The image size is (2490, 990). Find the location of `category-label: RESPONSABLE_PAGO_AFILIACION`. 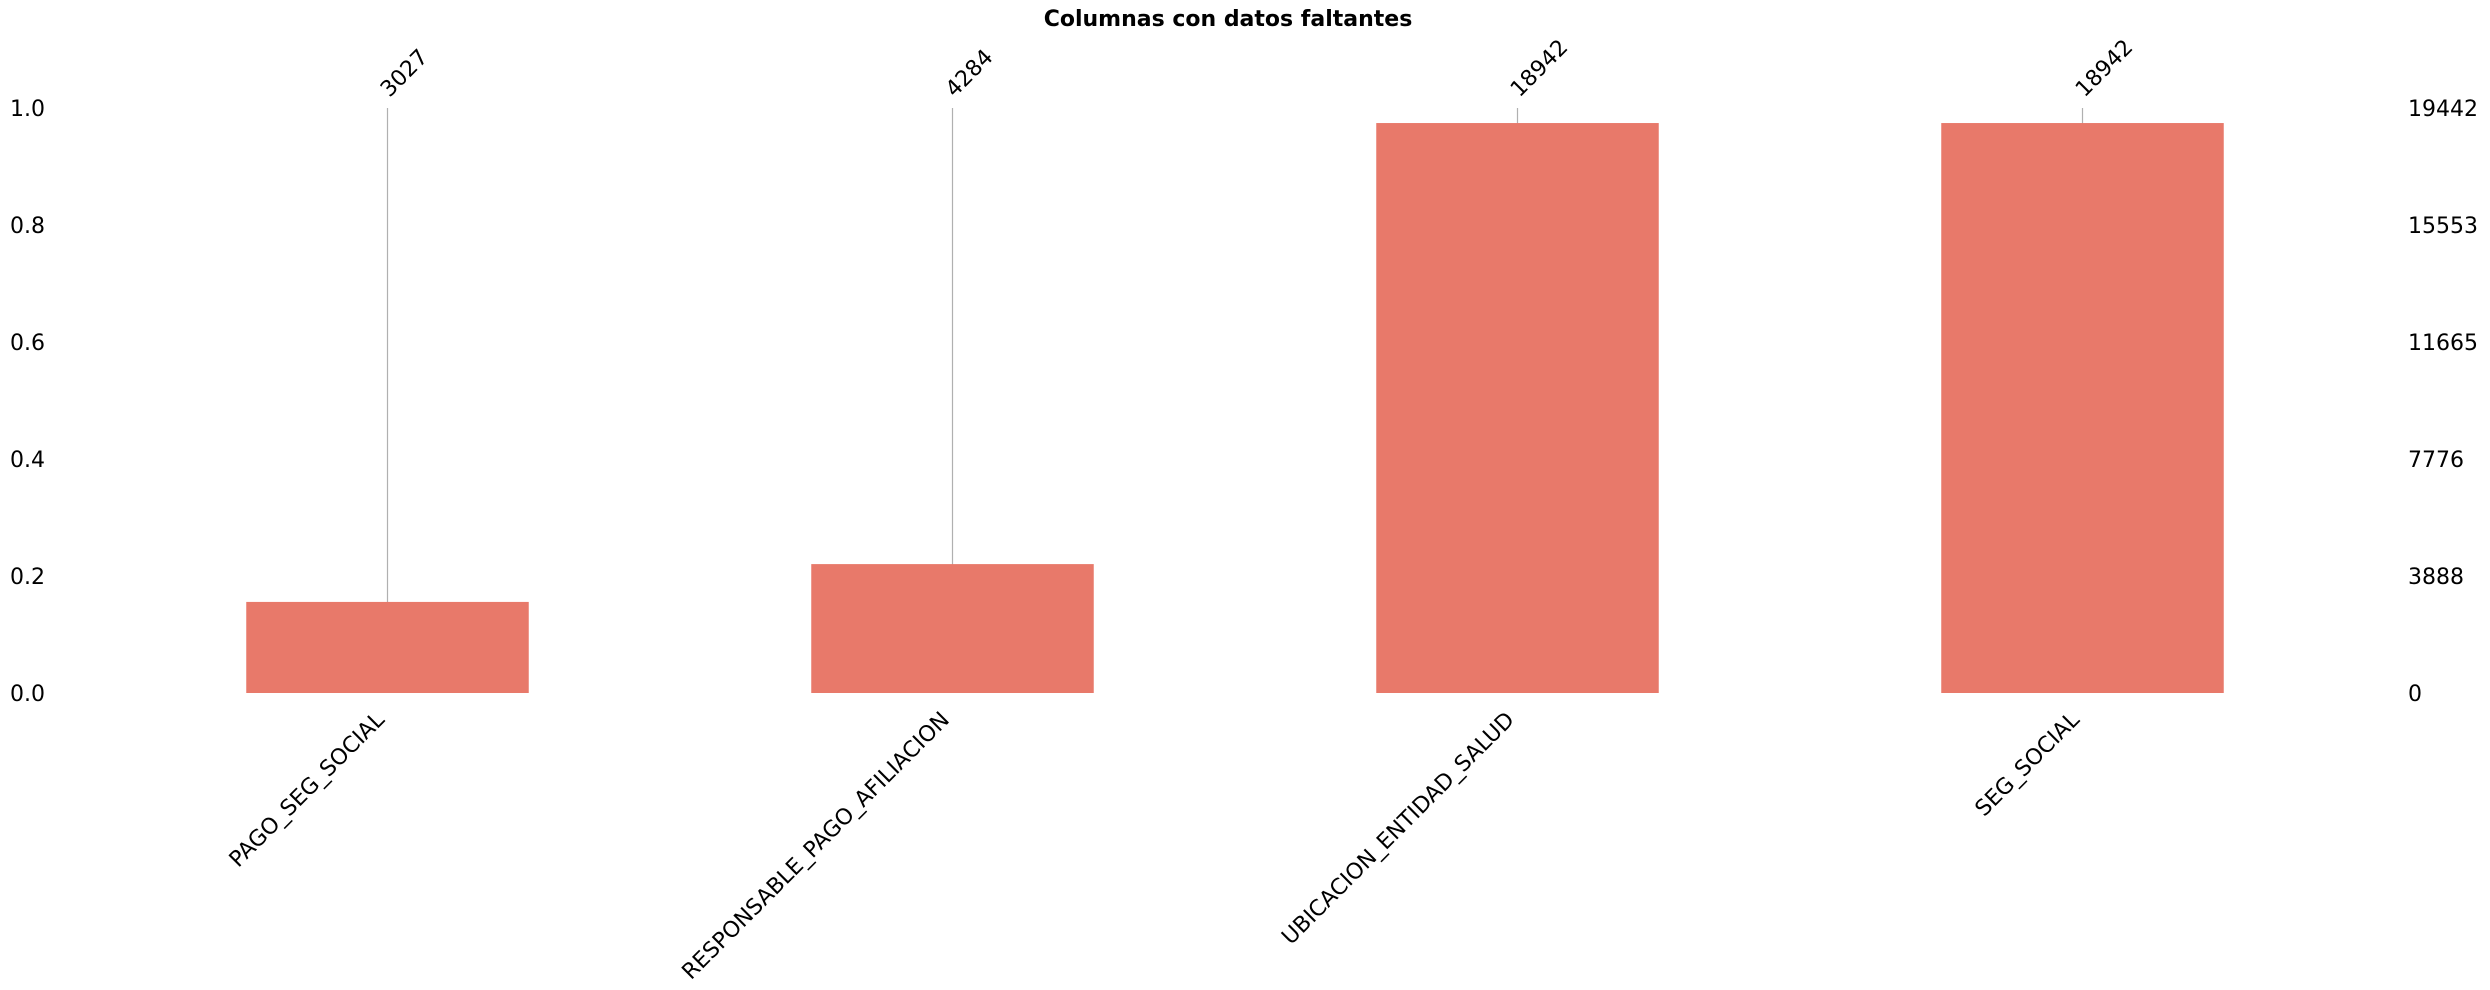

category-label: RESPONSABLE_PAGO_AFILIACION is located at coordinates (816, 846).